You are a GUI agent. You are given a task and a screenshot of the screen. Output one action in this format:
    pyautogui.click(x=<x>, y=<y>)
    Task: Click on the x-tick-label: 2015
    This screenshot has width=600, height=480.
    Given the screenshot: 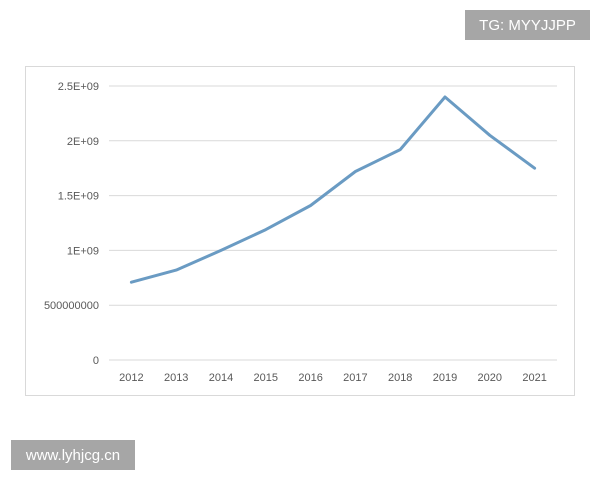 What is the action you would take?
    pyautogui.click(x=266, y=378)
    